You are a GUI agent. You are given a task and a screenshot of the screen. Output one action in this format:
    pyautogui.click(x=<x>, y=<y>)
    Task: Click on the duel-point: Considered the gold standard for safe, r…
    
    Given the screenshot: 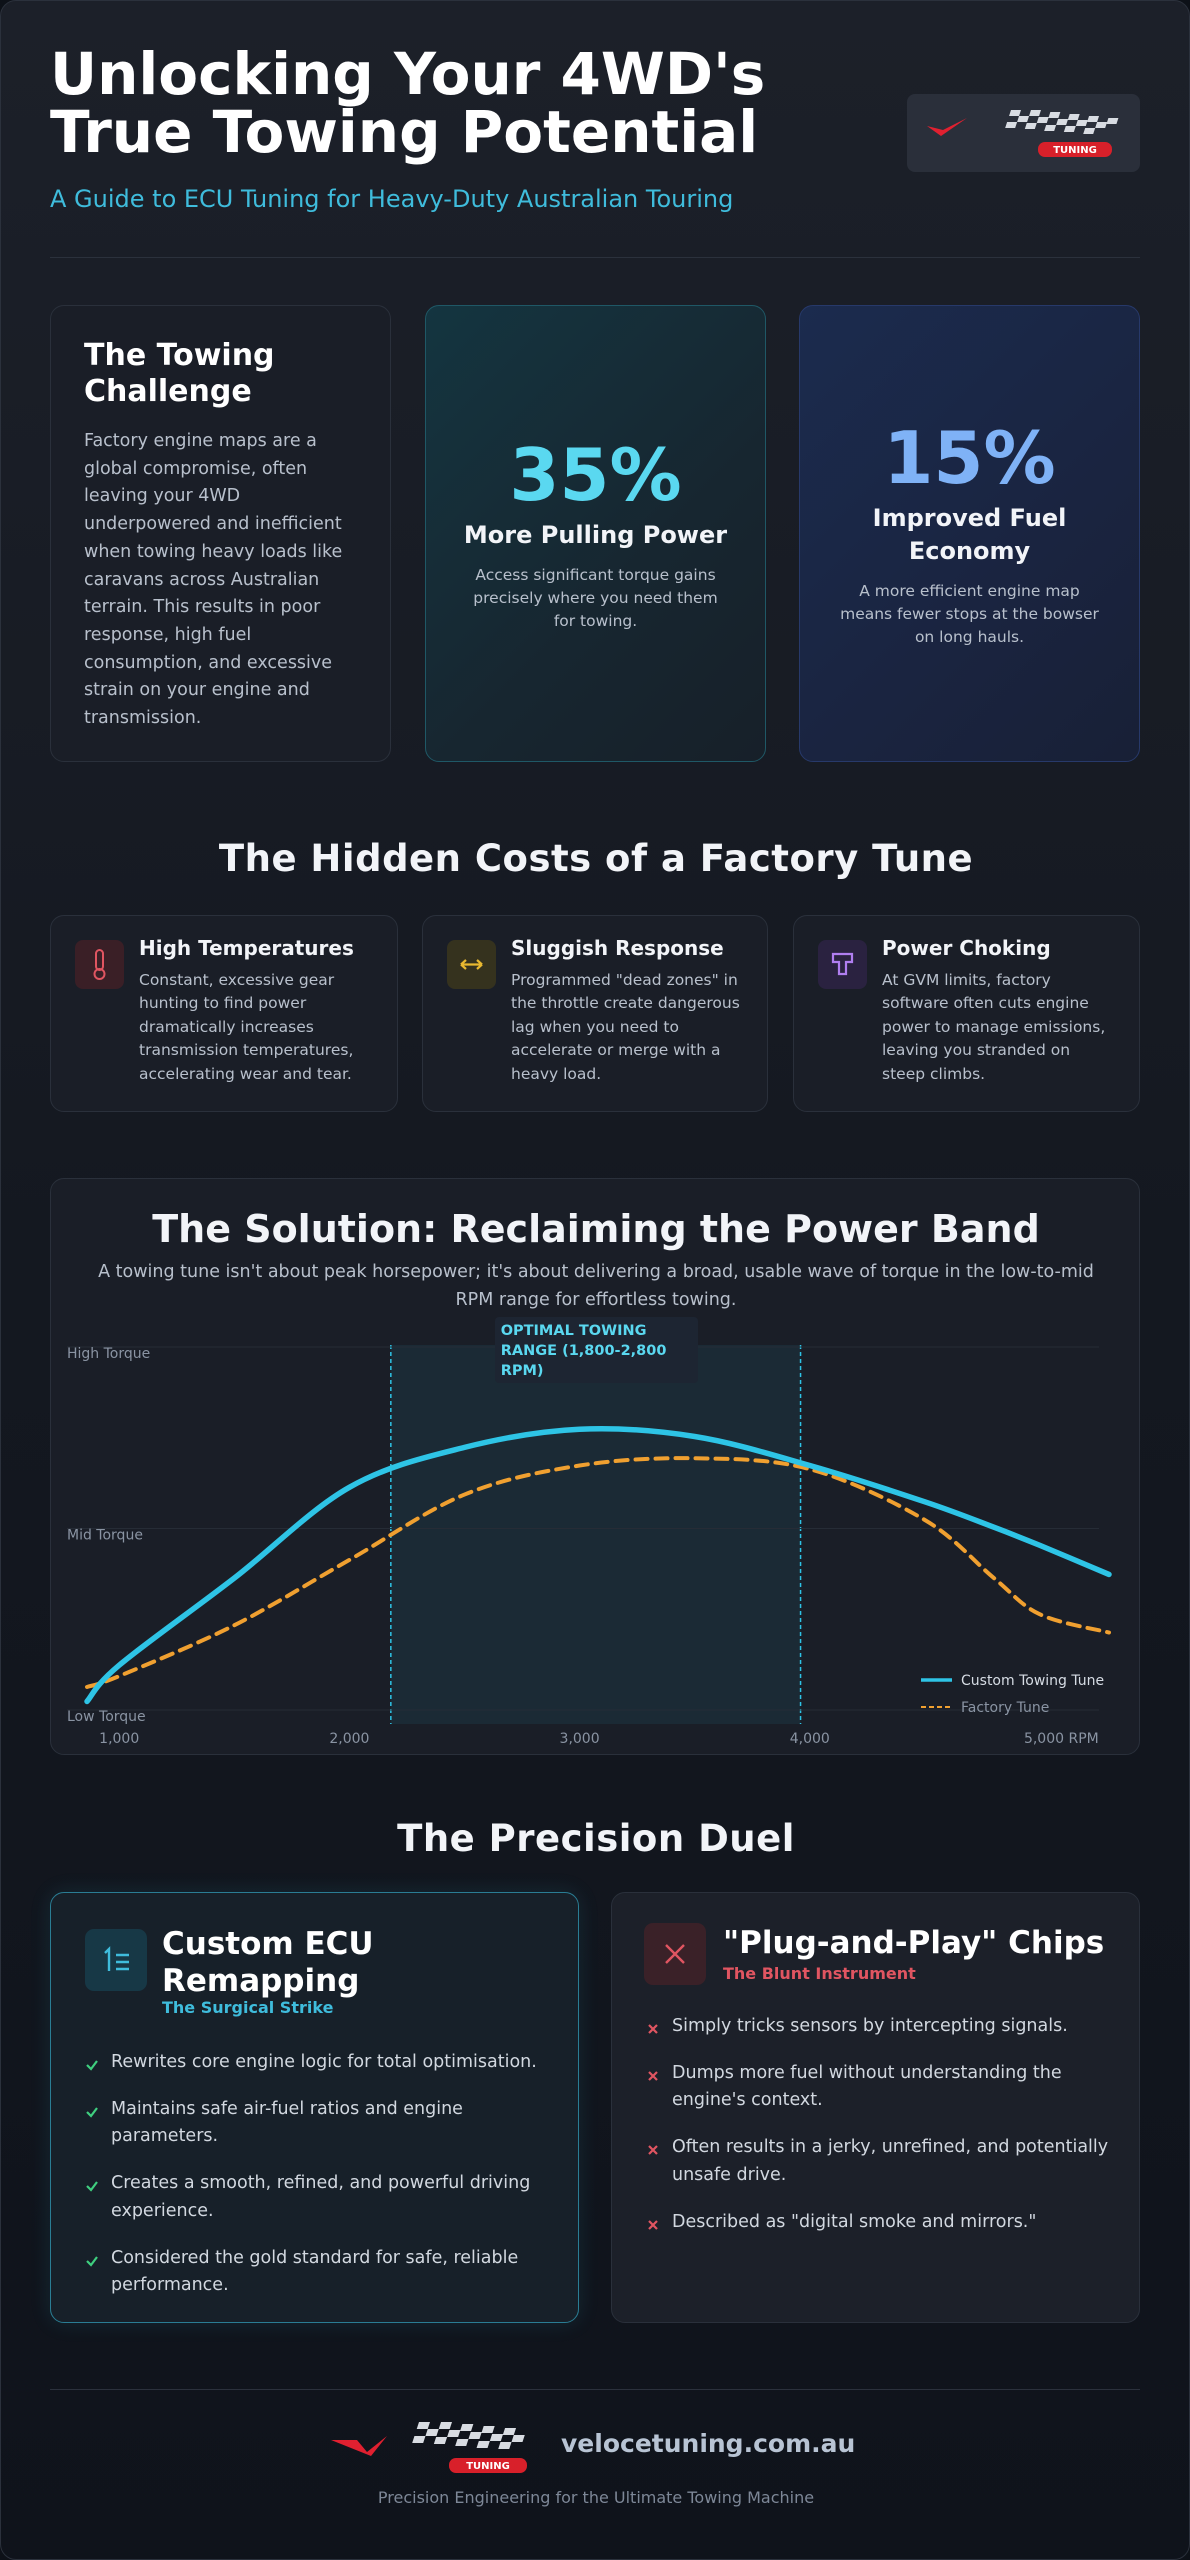 What is the action you would take?
    pyautogui.click(x=316, y=2272)
    